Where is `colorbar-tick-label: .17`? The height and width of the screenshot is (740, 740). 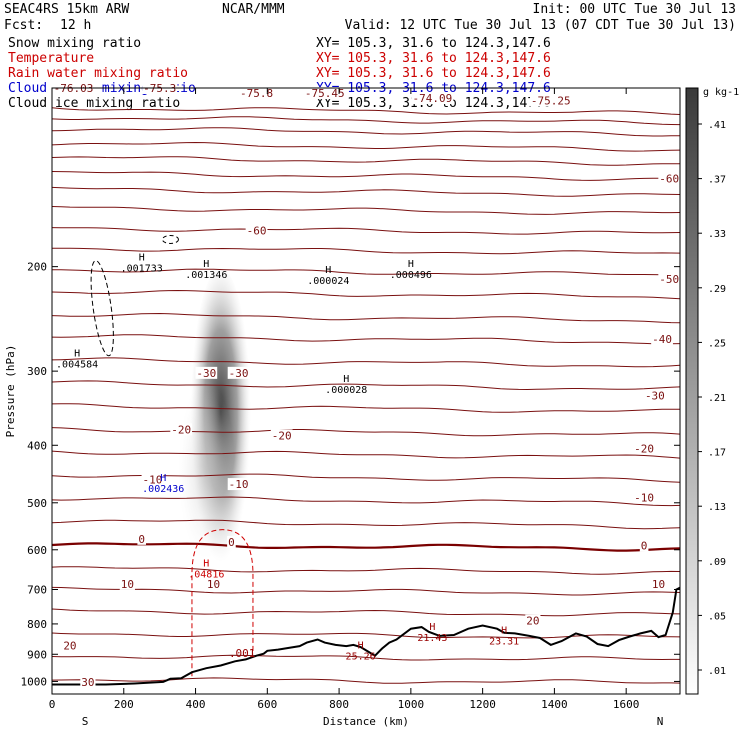 colorbar-tick-label: .17 is located at coordinates (717, 453).